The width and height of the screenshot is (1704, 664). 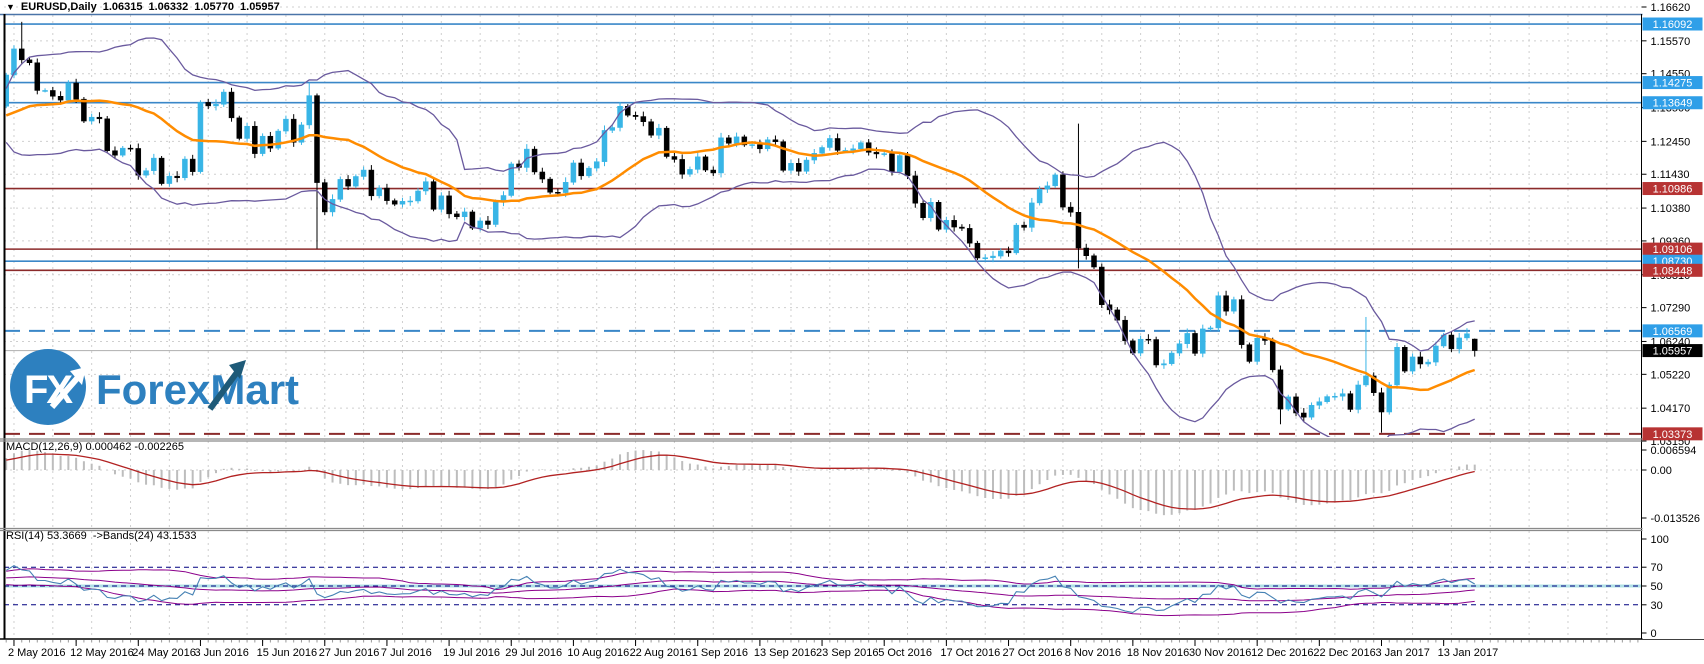 What do you see at coordinates (1673, 332) in the screenshot?
I see `level-price-label: 1.06569` at bounding box center [1673, 332].